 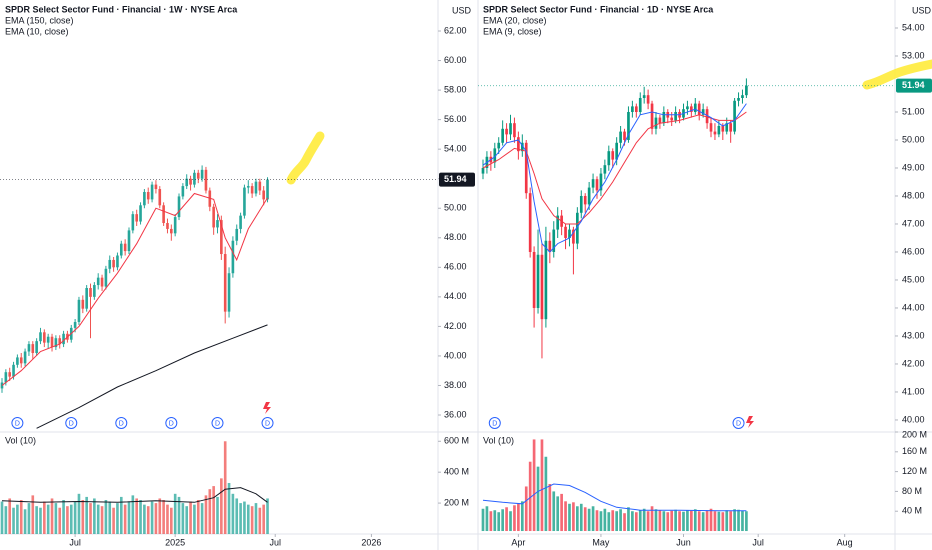 What do you see at coordinates (175, 542) in the screenshot?
I see `x-tick-label: 2025` at bounding box center [175, 542].